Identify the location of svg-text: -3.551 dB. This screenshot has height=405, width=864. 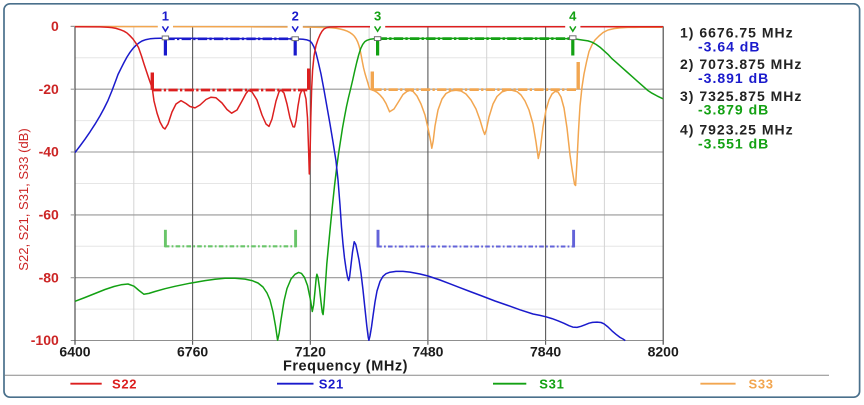
(733, 143).